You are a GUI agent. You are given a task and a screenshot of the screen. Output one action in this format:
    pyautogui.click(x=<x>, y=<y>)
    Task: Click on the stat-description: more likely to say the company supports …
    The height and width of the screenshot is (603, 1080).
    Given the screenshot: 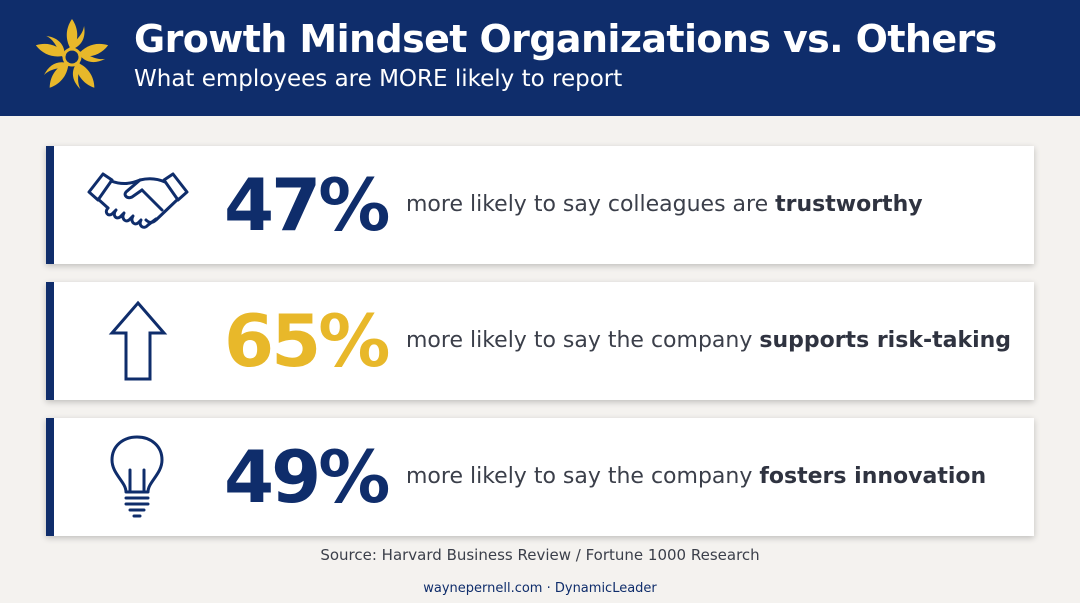 What is the action you would take?
    pyautogui.click(x=708, y=341)
    